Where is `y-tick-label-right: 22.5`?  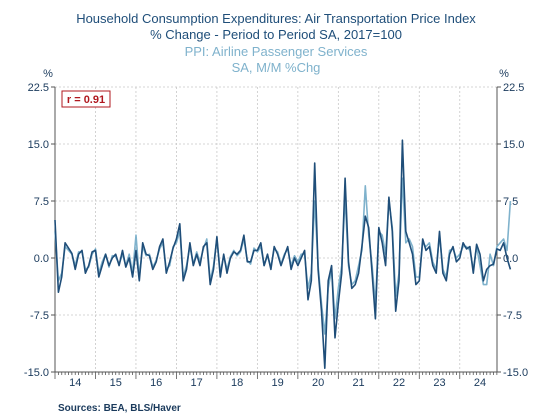 y-tick-label-right: 22.5 is located at coordinates (513, 88).